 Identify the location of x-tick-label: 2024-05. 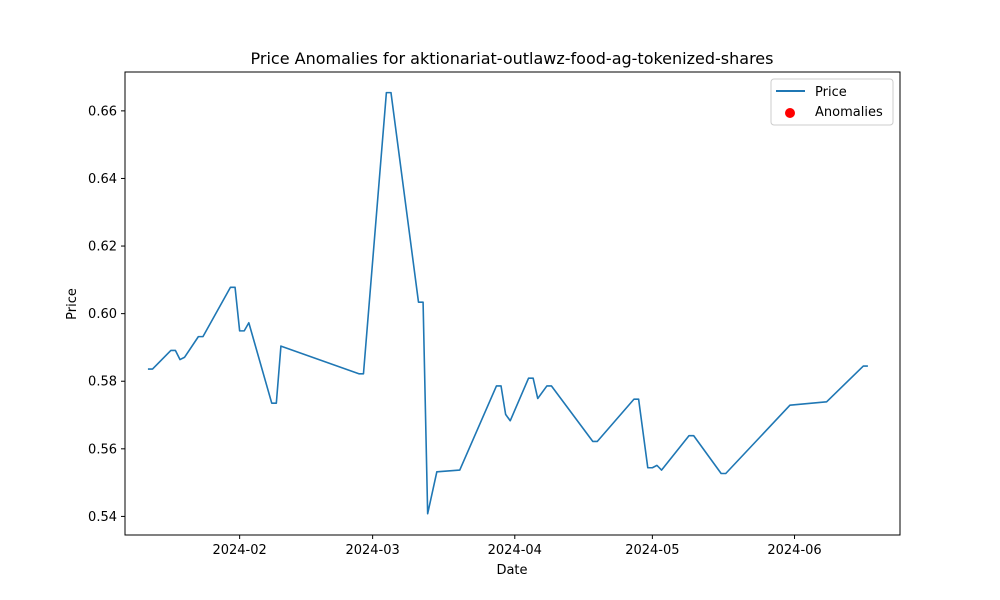
(652, 550).